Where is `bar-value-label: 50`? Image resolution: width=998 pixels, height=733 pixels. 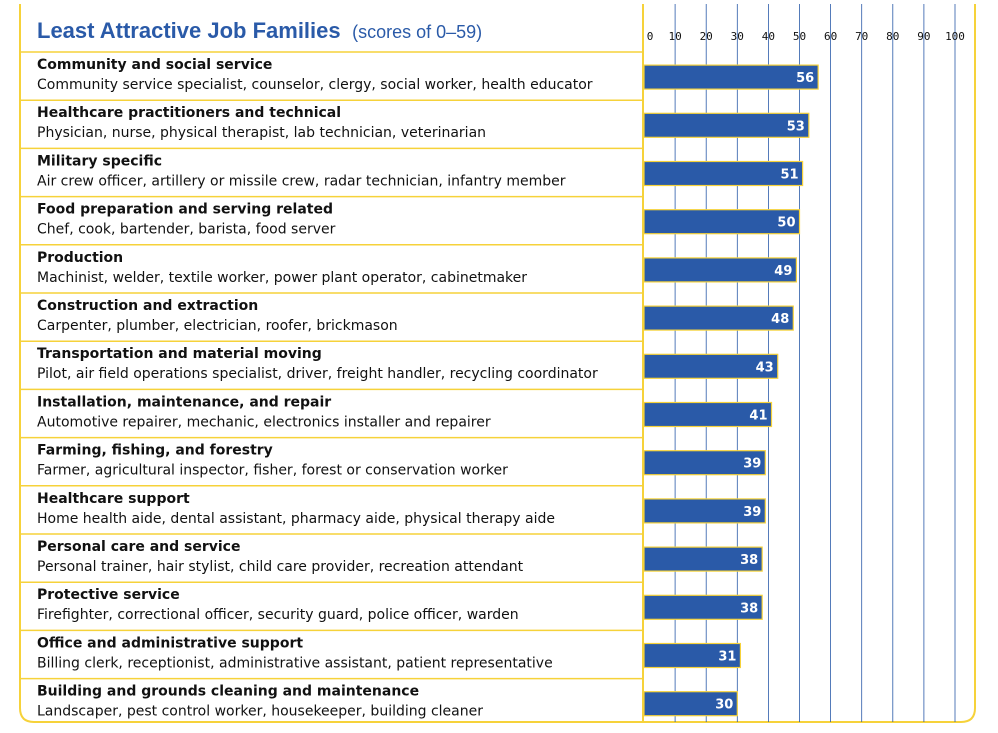
bar-value-label: 50 is located at coordinates (786, 223).